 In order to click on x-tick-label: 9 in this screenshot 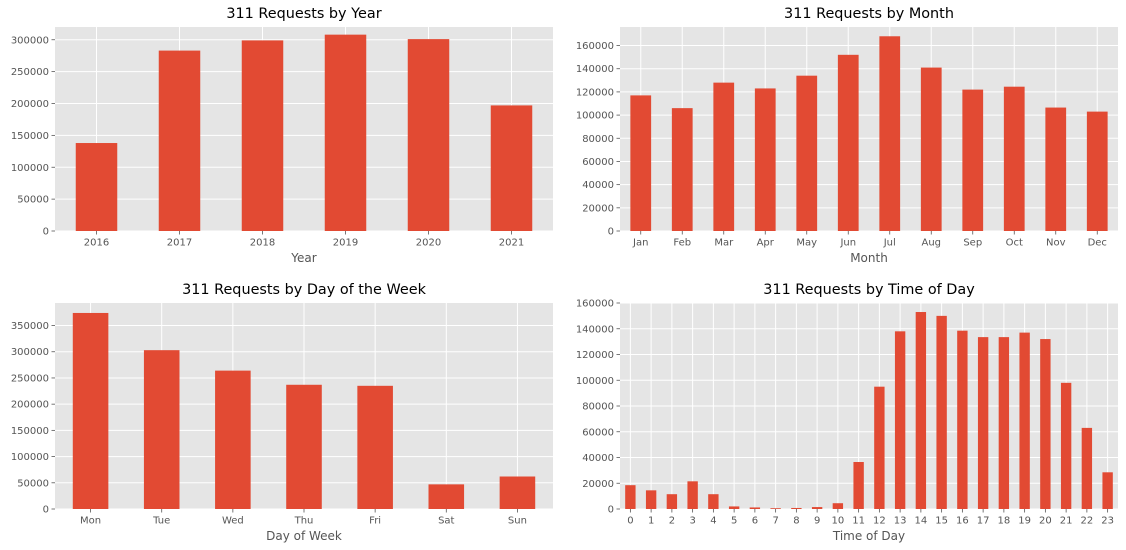, I will do `click(817, 521)`.